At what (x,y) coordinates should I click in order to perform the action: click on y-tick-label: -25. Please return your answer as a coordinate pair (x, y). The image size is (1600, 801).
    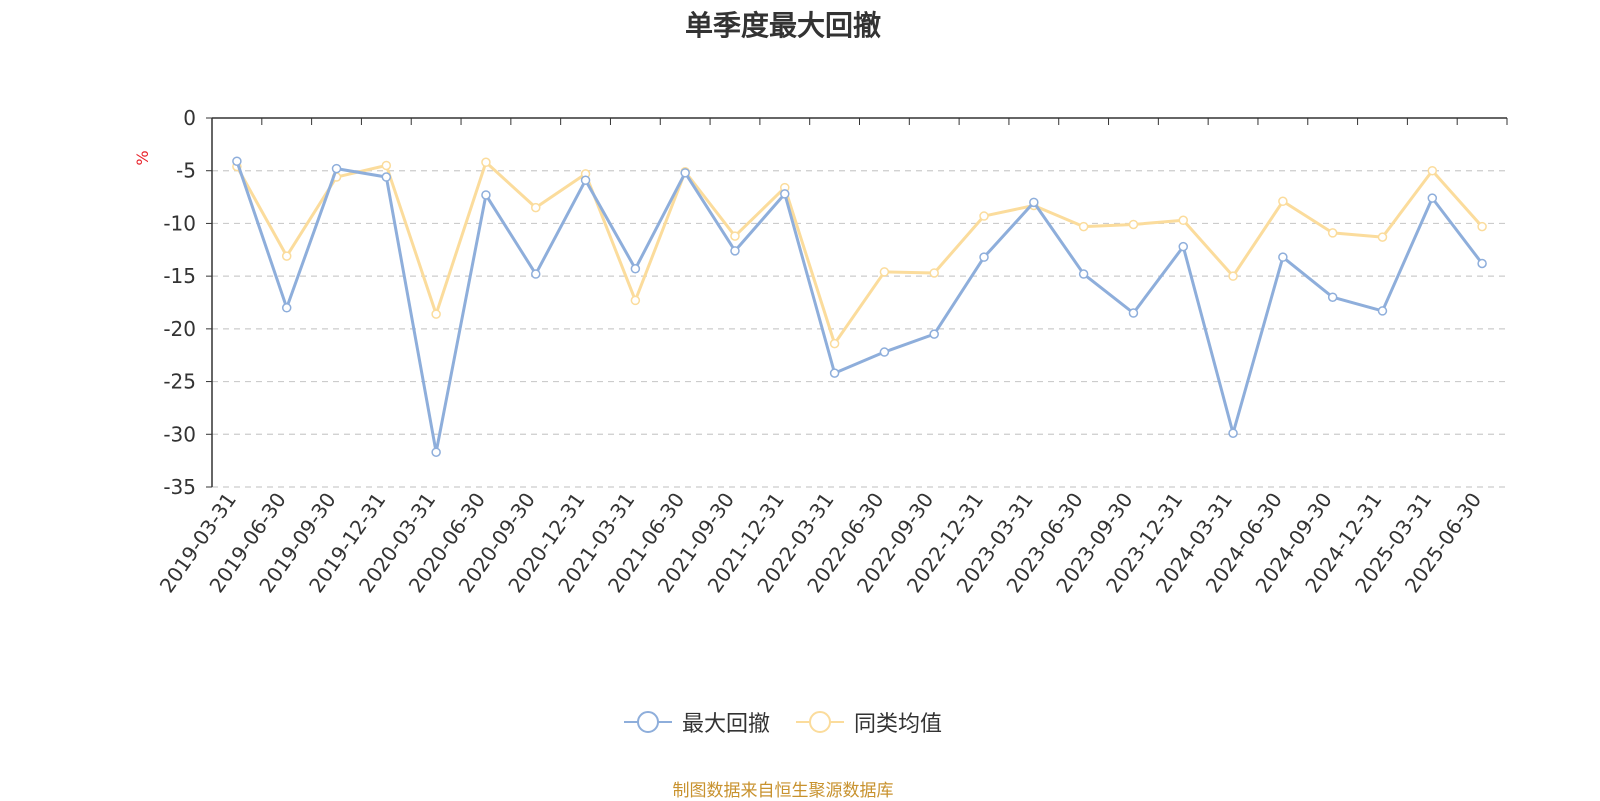
    Looking at the image, I should click on (179, 382).